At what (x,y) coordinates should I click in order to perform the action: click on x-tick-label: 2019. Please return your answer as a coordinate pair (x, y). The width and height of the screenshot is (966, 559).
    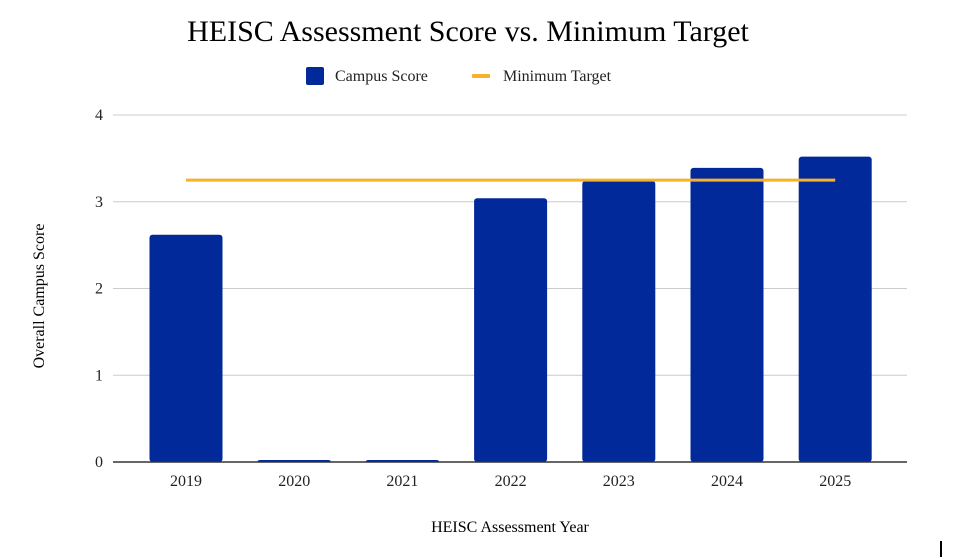
    Looking at the image, I should click on (186, 481).